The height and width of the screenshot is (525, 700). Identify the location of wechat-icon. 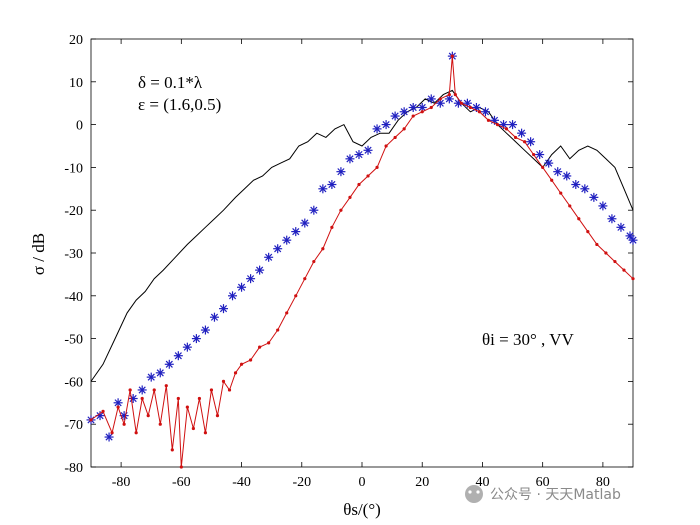
(474, 494).